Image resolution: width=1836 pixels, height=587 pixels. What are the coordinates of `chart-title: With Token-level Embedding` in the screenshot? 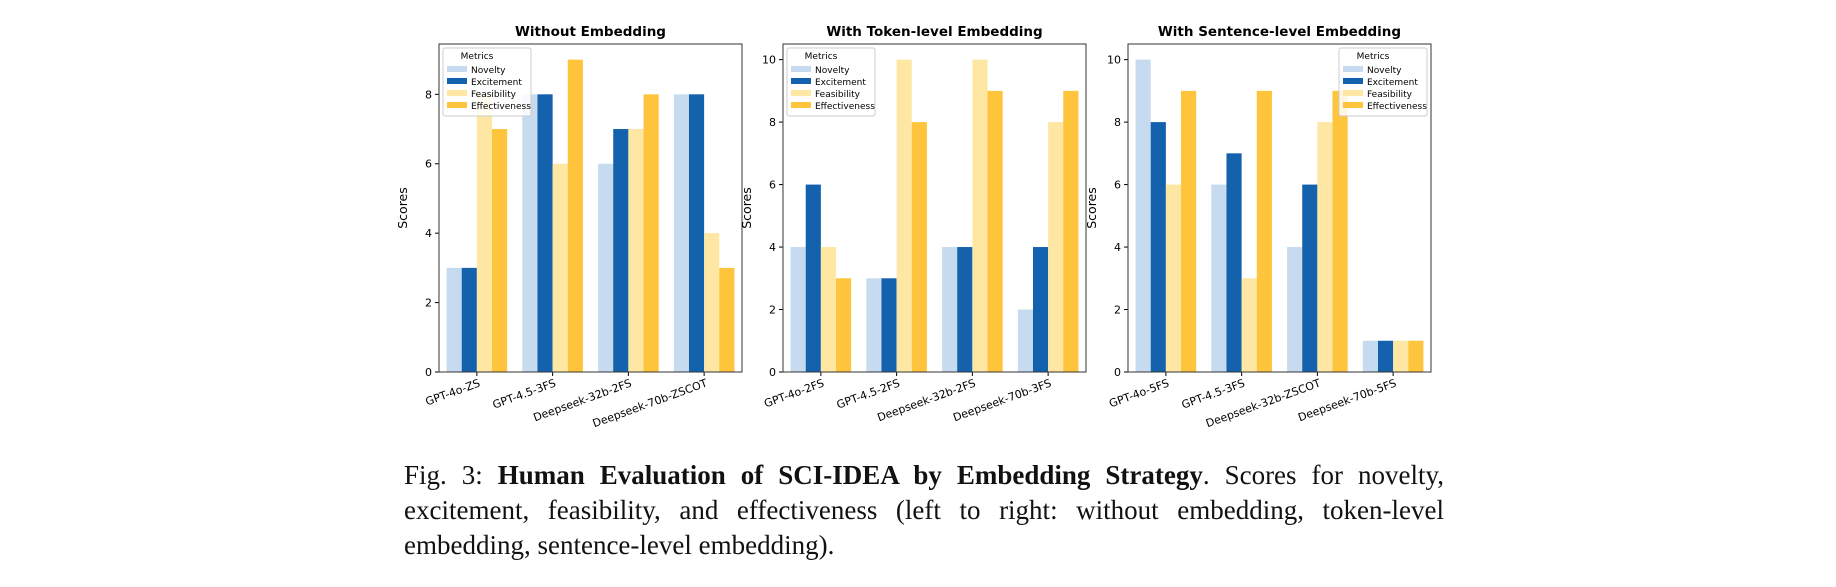 It's located at (934, 32).